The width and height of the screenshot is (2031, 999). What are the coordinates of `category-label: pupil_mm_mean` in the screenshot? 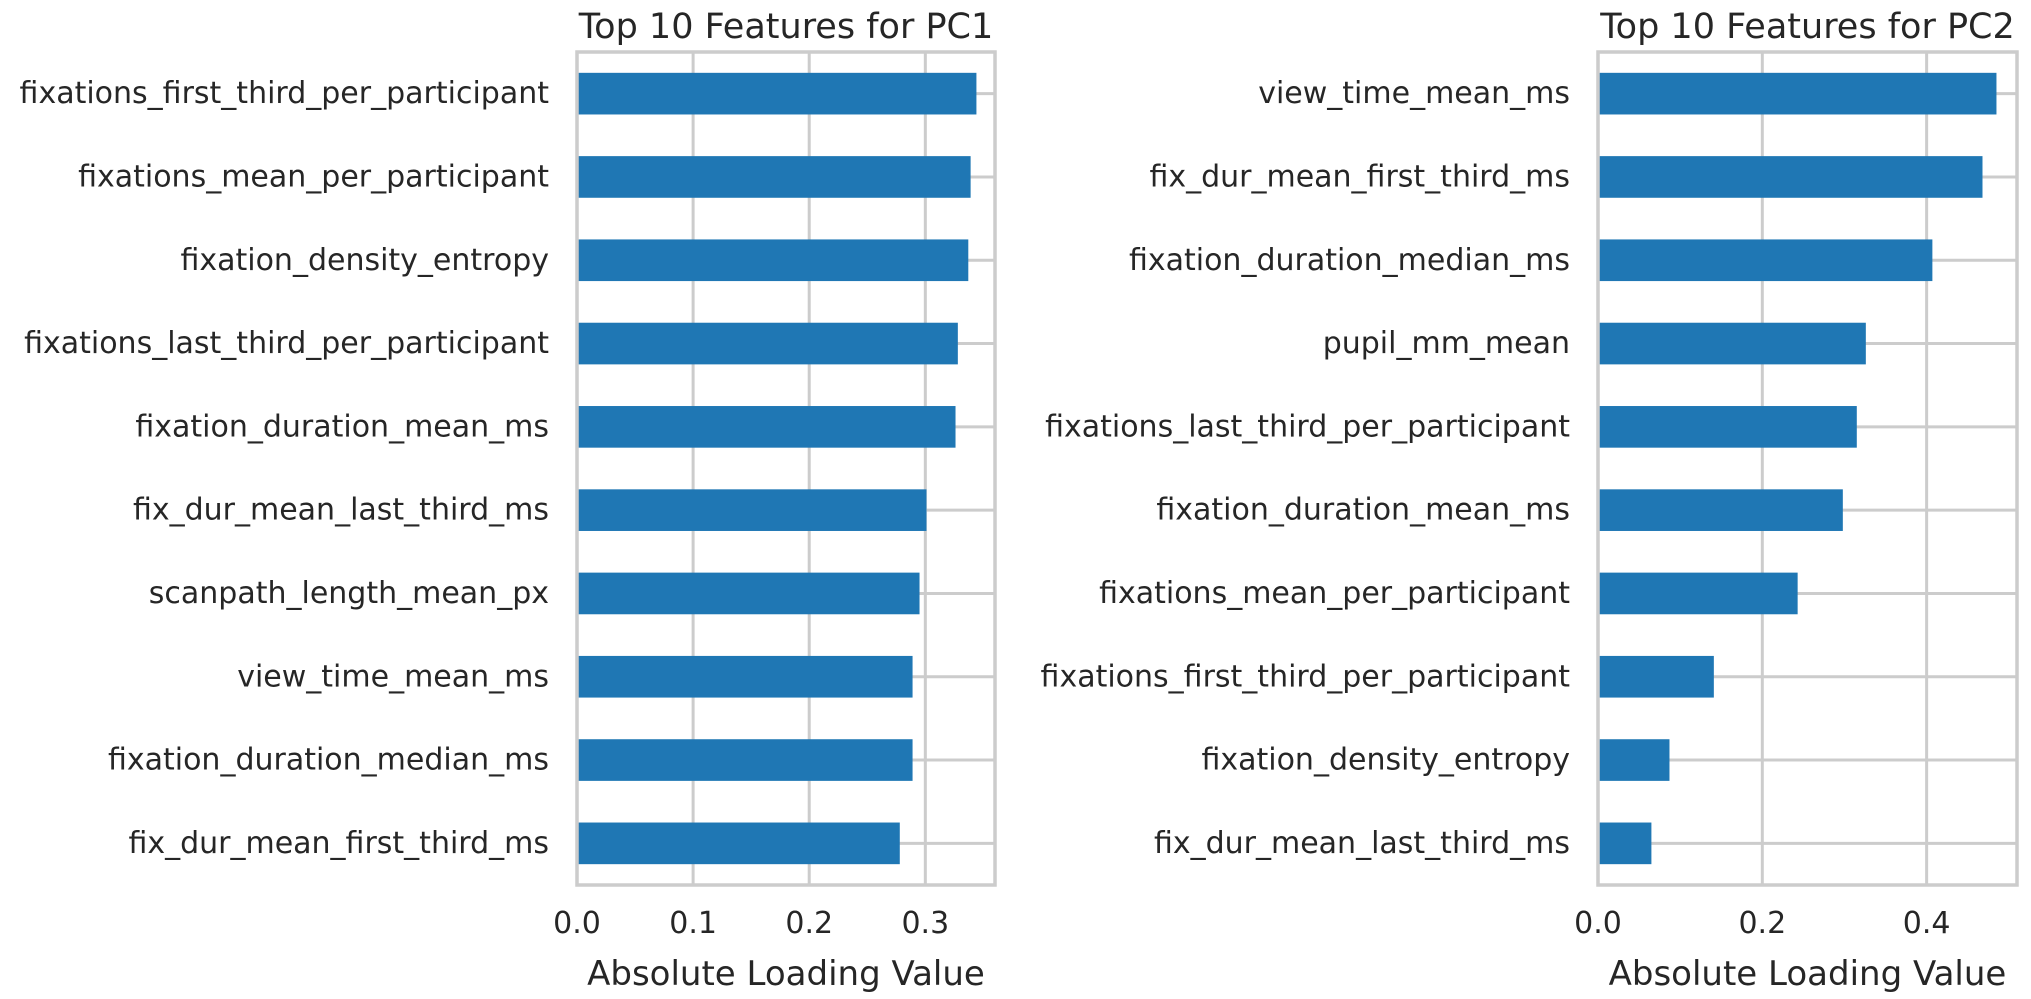 It's located at (1446, 343).